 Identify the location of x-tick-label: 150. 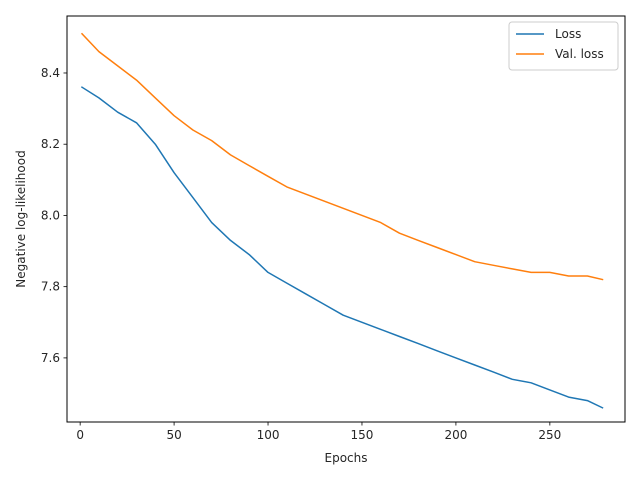
(362, 435).